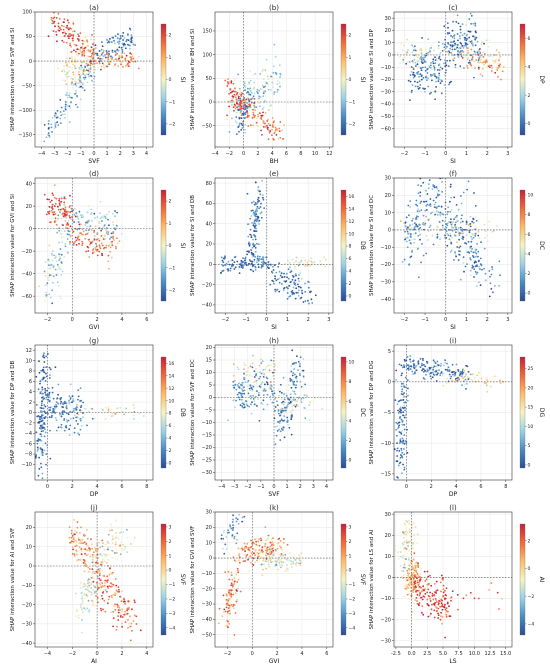  I want to click on panel-label: (a), so click(94, 8).